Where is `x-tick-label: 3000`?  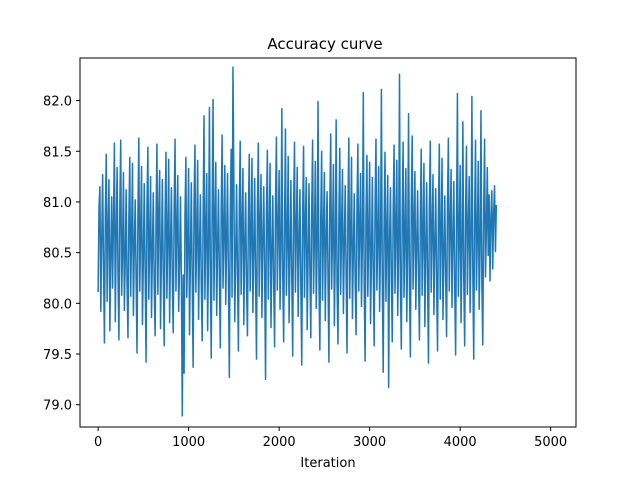 x-tick-label: 3000 is located at coordinates (369, 442).